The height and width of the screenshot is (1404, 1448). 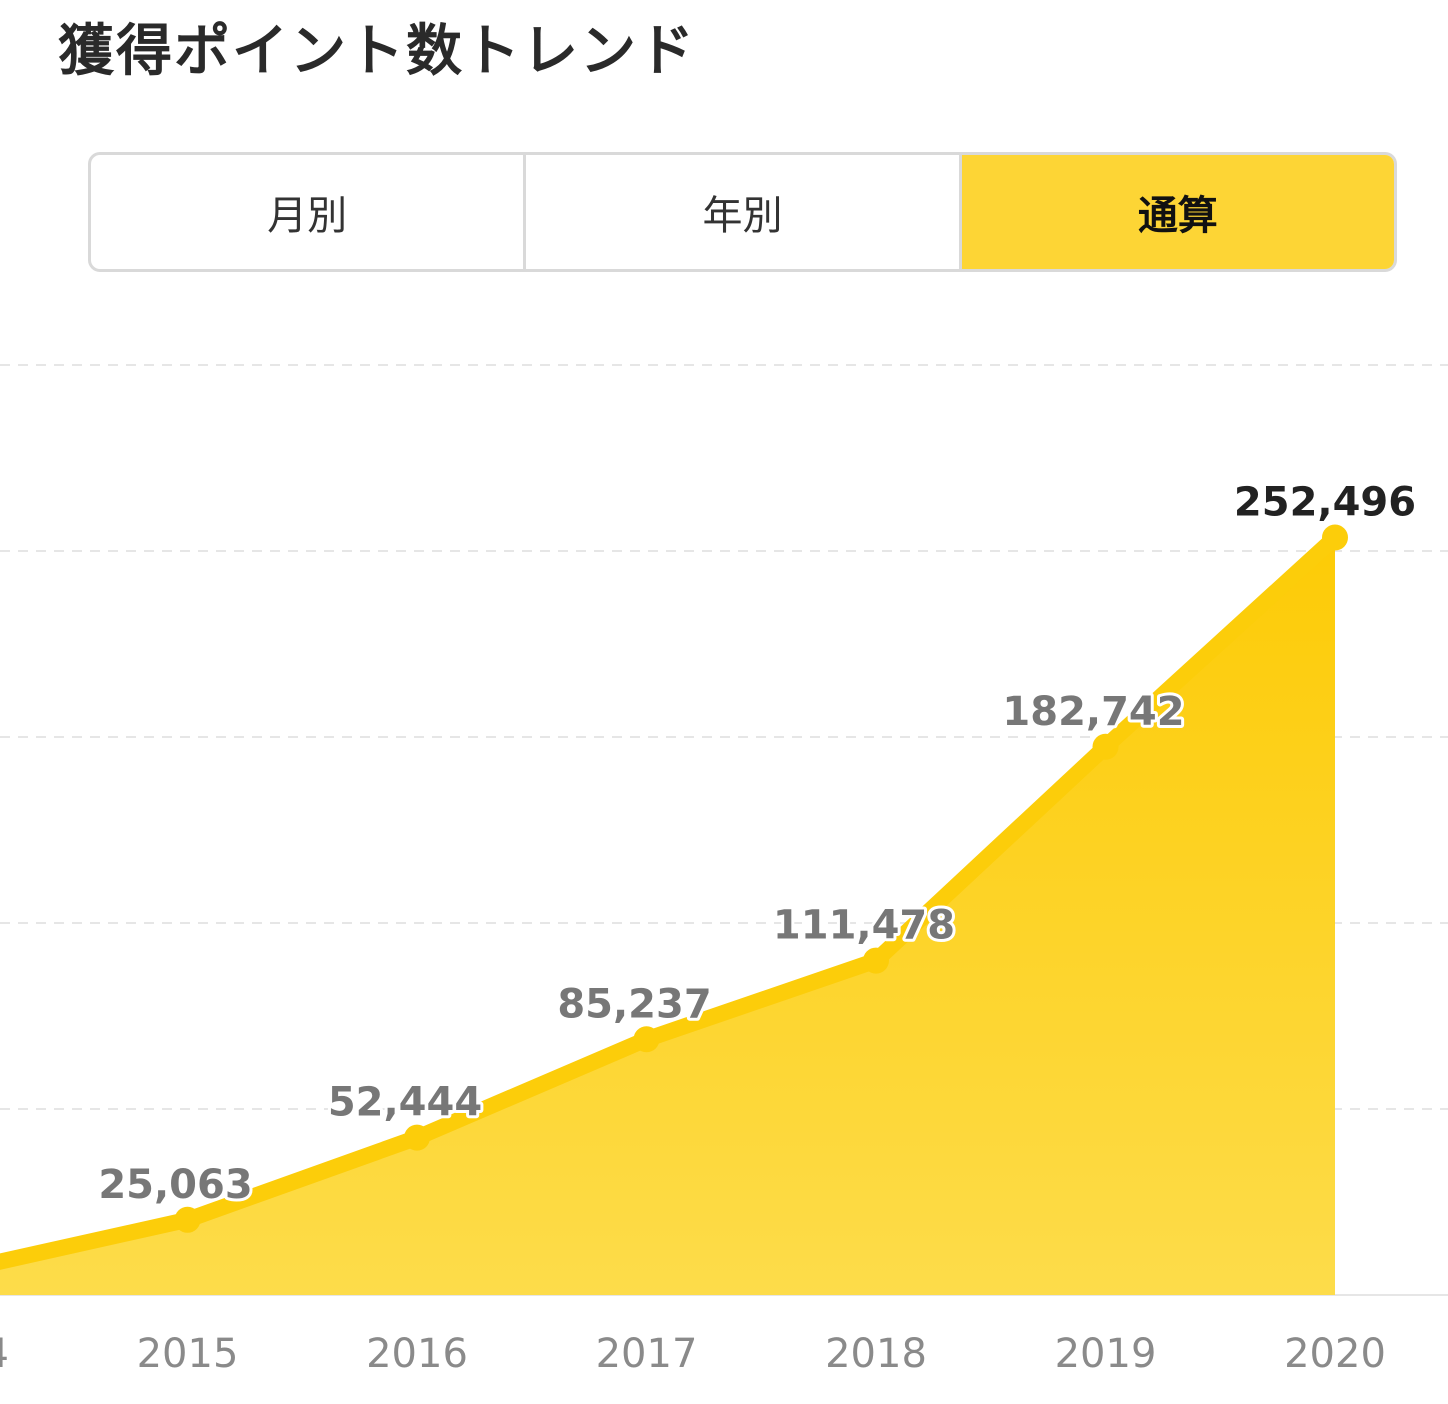 I want to click on page-title: 獲得ポイント数トレンド, so click(x=377, y=51).